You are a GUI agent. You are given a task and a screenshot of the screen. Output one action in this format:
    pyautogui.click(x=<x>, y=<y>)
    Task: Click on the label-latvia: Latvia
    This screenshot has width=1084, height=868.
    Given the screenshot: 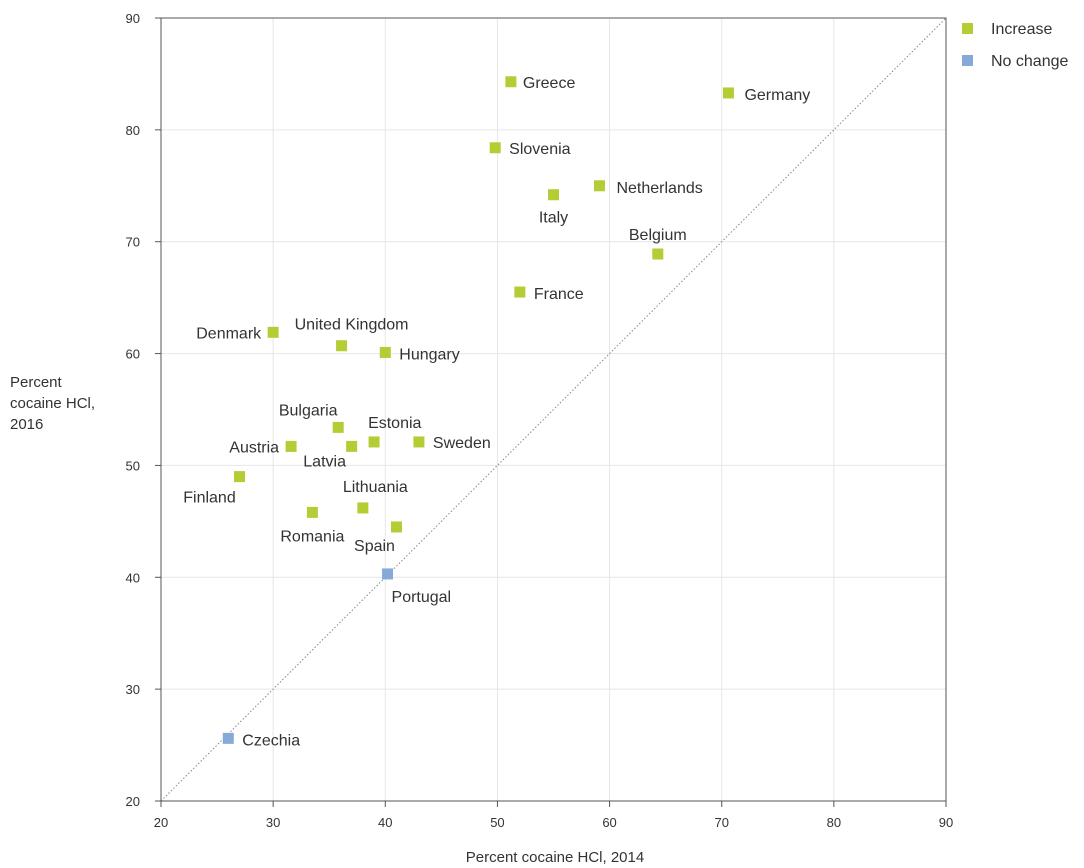 What is the action you would take?
    pyautogui.click(x=324, y=461)
    